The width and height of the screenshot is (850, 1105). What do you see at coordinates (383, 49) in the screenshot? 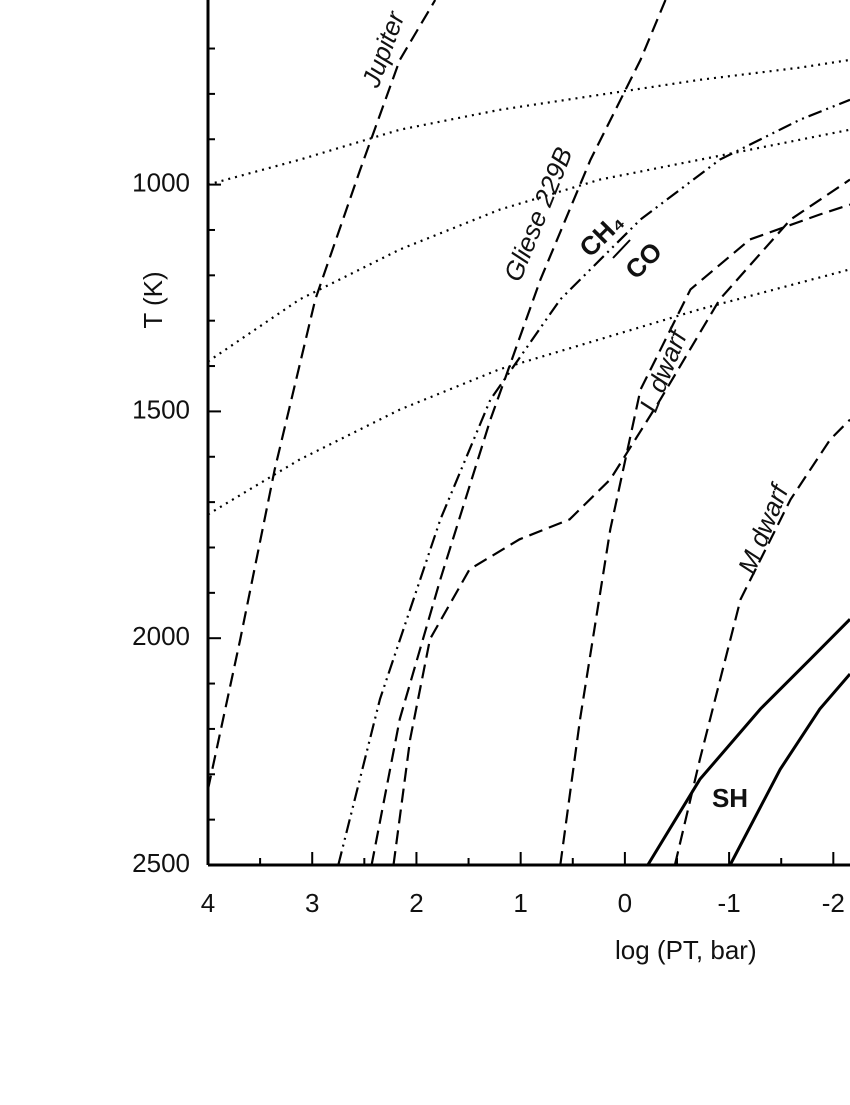
I see `curve-label: Jupiter` at bounding box center [383, 49].